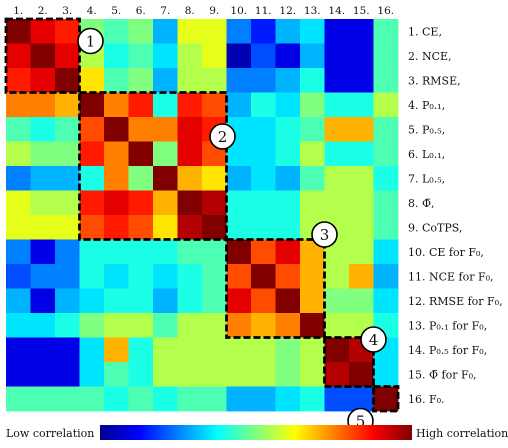  I want to click on x-tick-label: 2., so click(43, 11).